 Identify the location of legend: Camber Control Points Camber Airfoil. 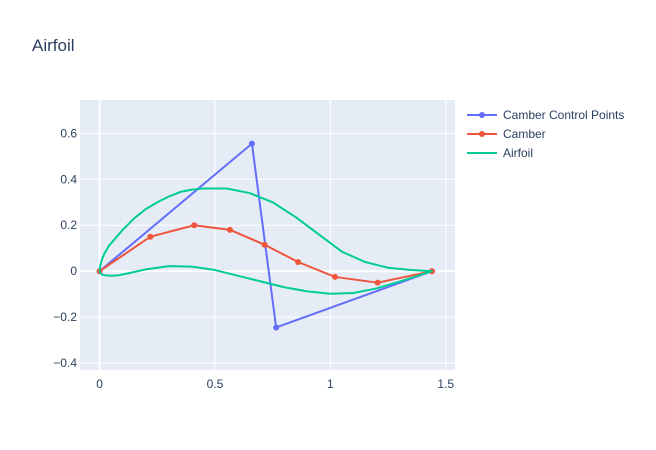
(545, 134).